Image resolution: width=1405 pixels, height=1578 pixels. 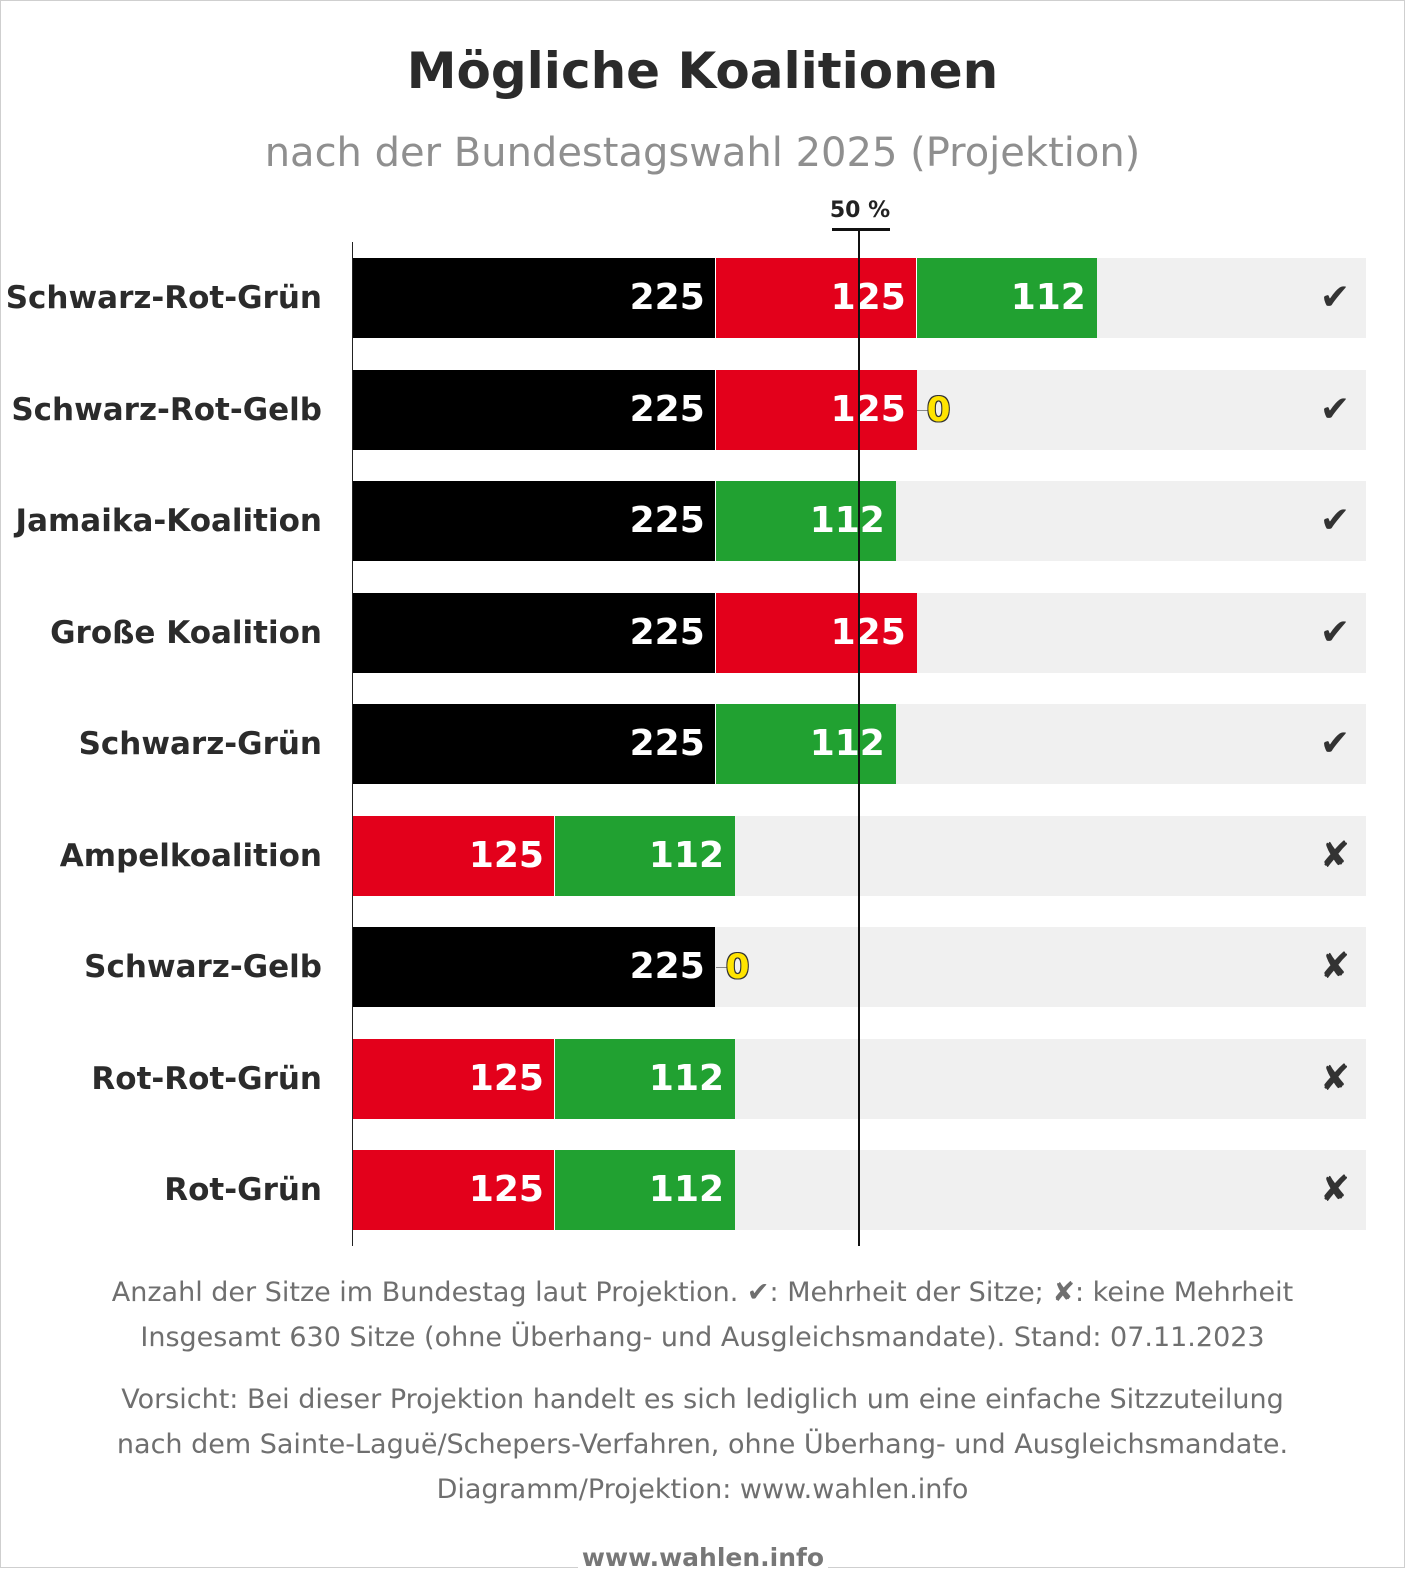 I want to click on coalition-label: Schwarz-Gelb, so click(x=203, y=967).